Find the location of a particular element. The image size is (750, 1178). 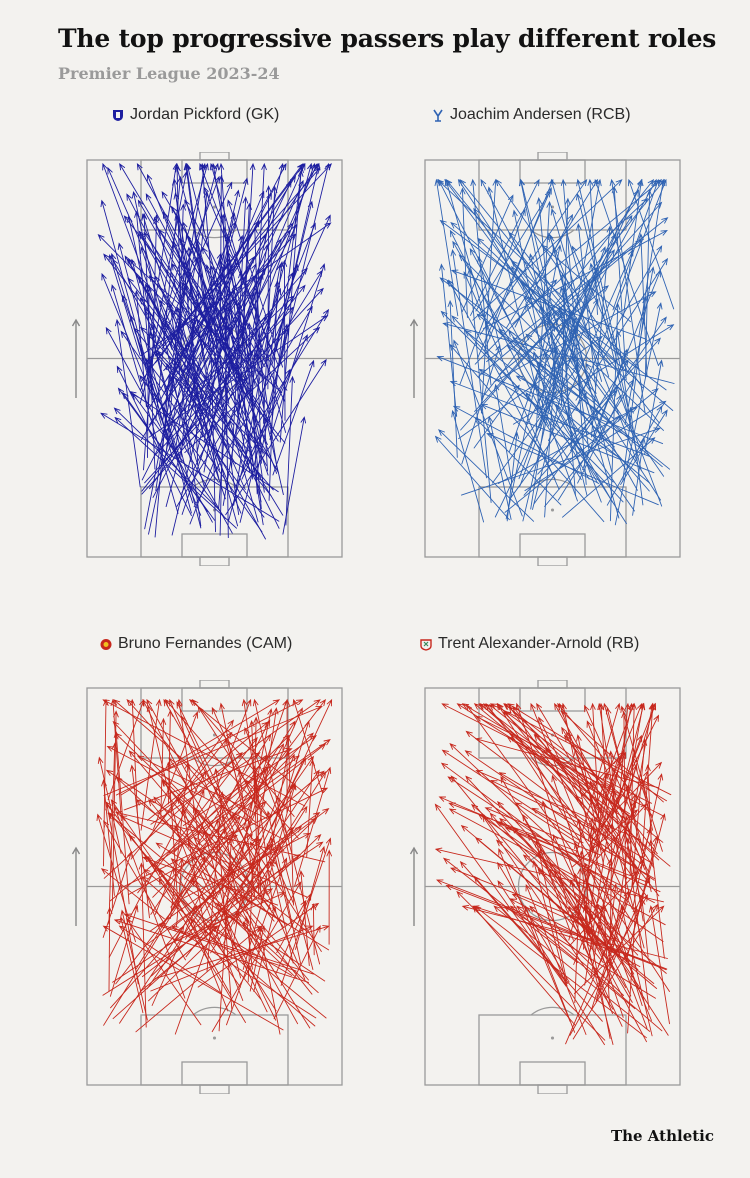

man-utd-crest-icon is located at coordinates (106, 644).